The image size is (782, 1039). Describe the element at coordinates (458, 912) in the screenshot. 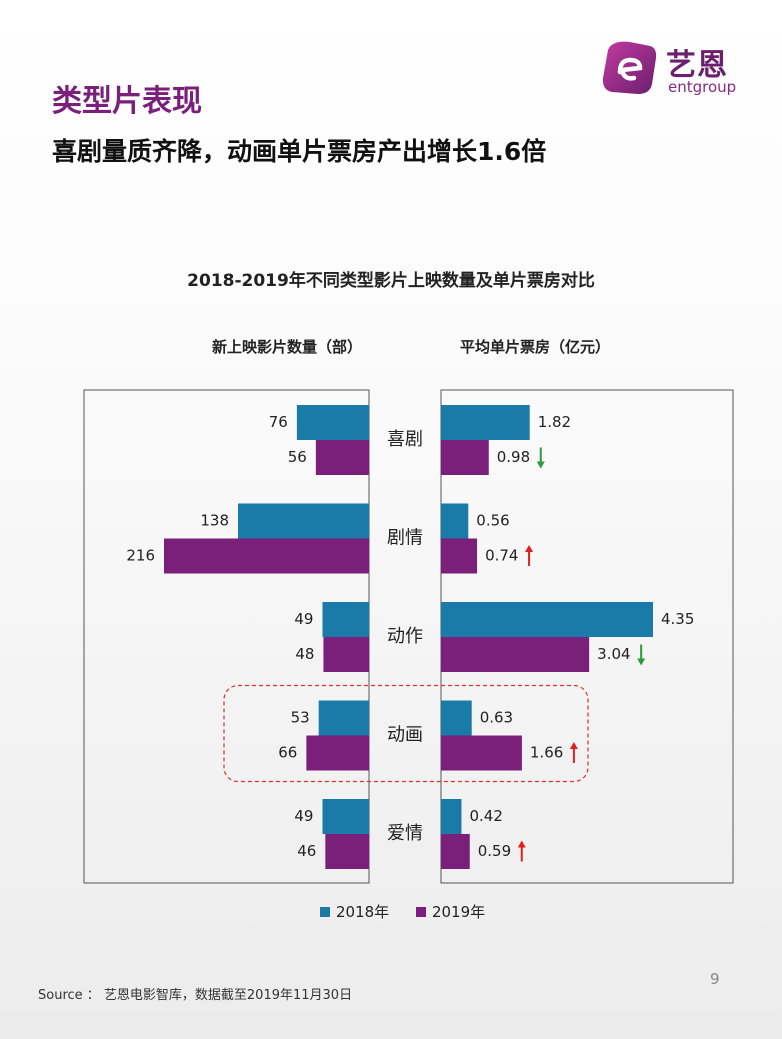

I see `legend-label-2019: 2019年` at that location.